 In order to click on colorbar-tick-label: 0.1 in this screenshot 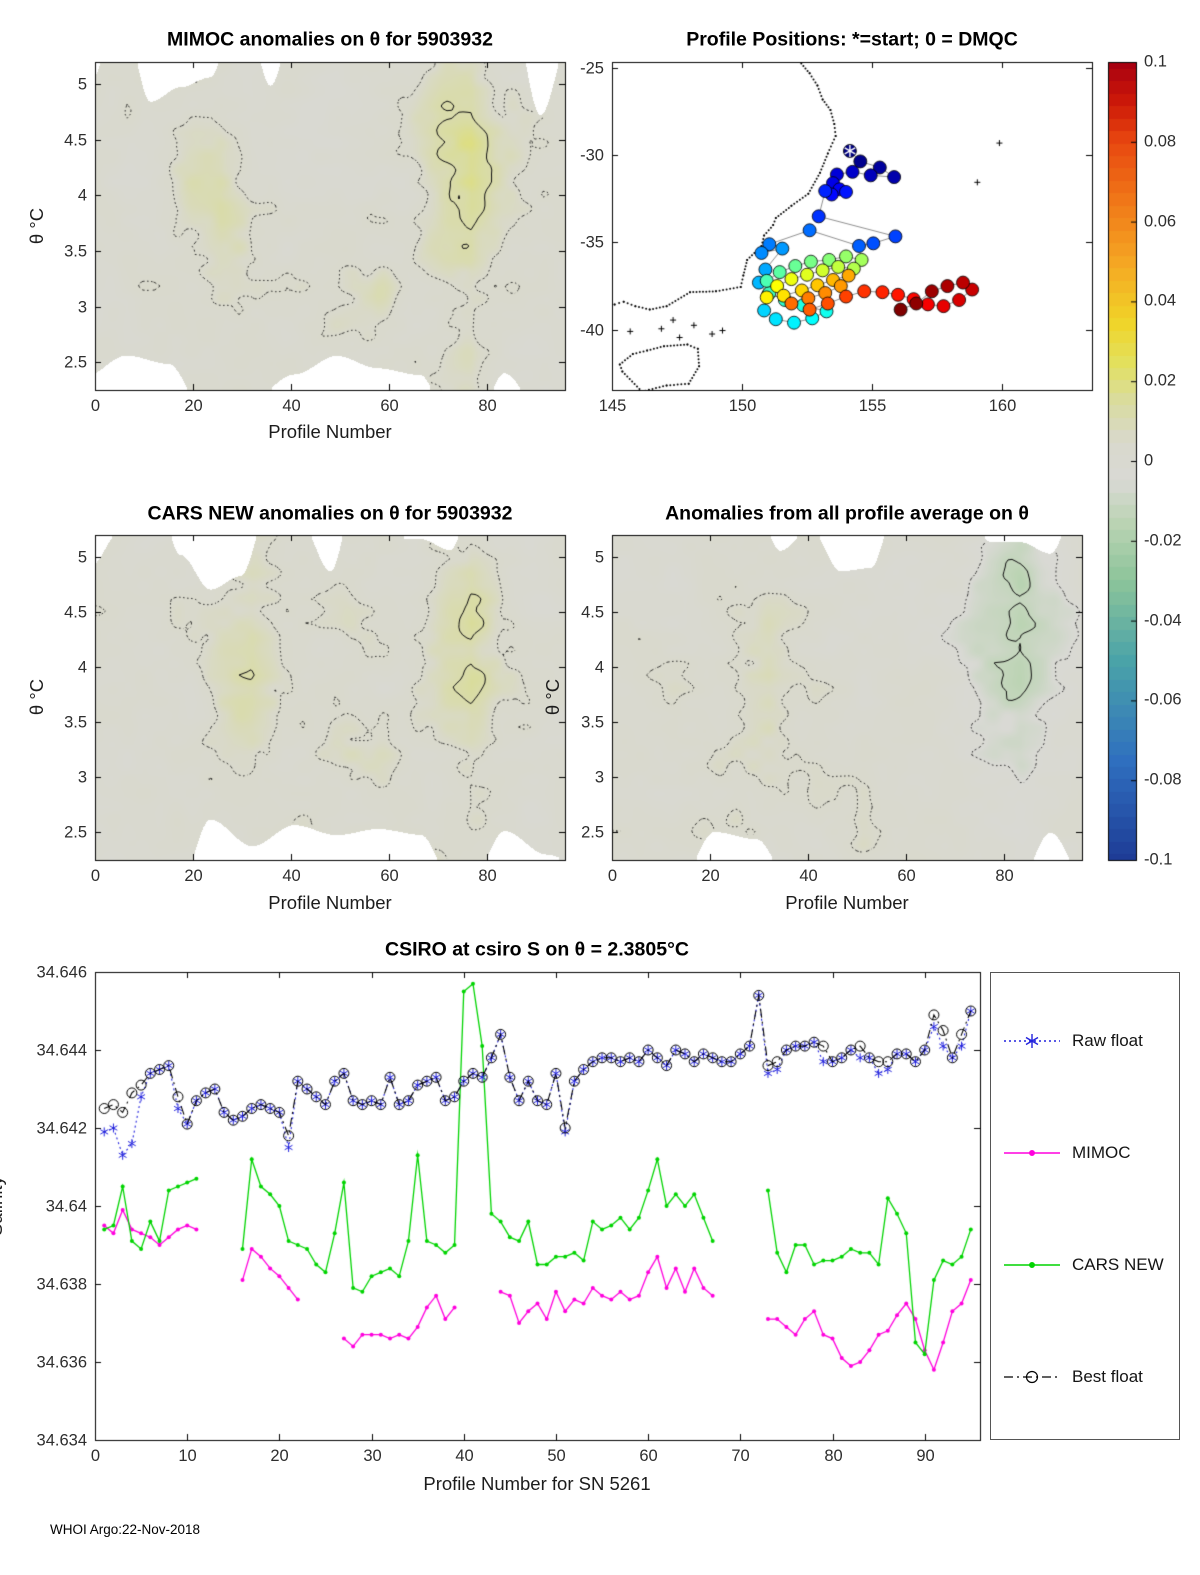, I will do `click(1155, 61)`.